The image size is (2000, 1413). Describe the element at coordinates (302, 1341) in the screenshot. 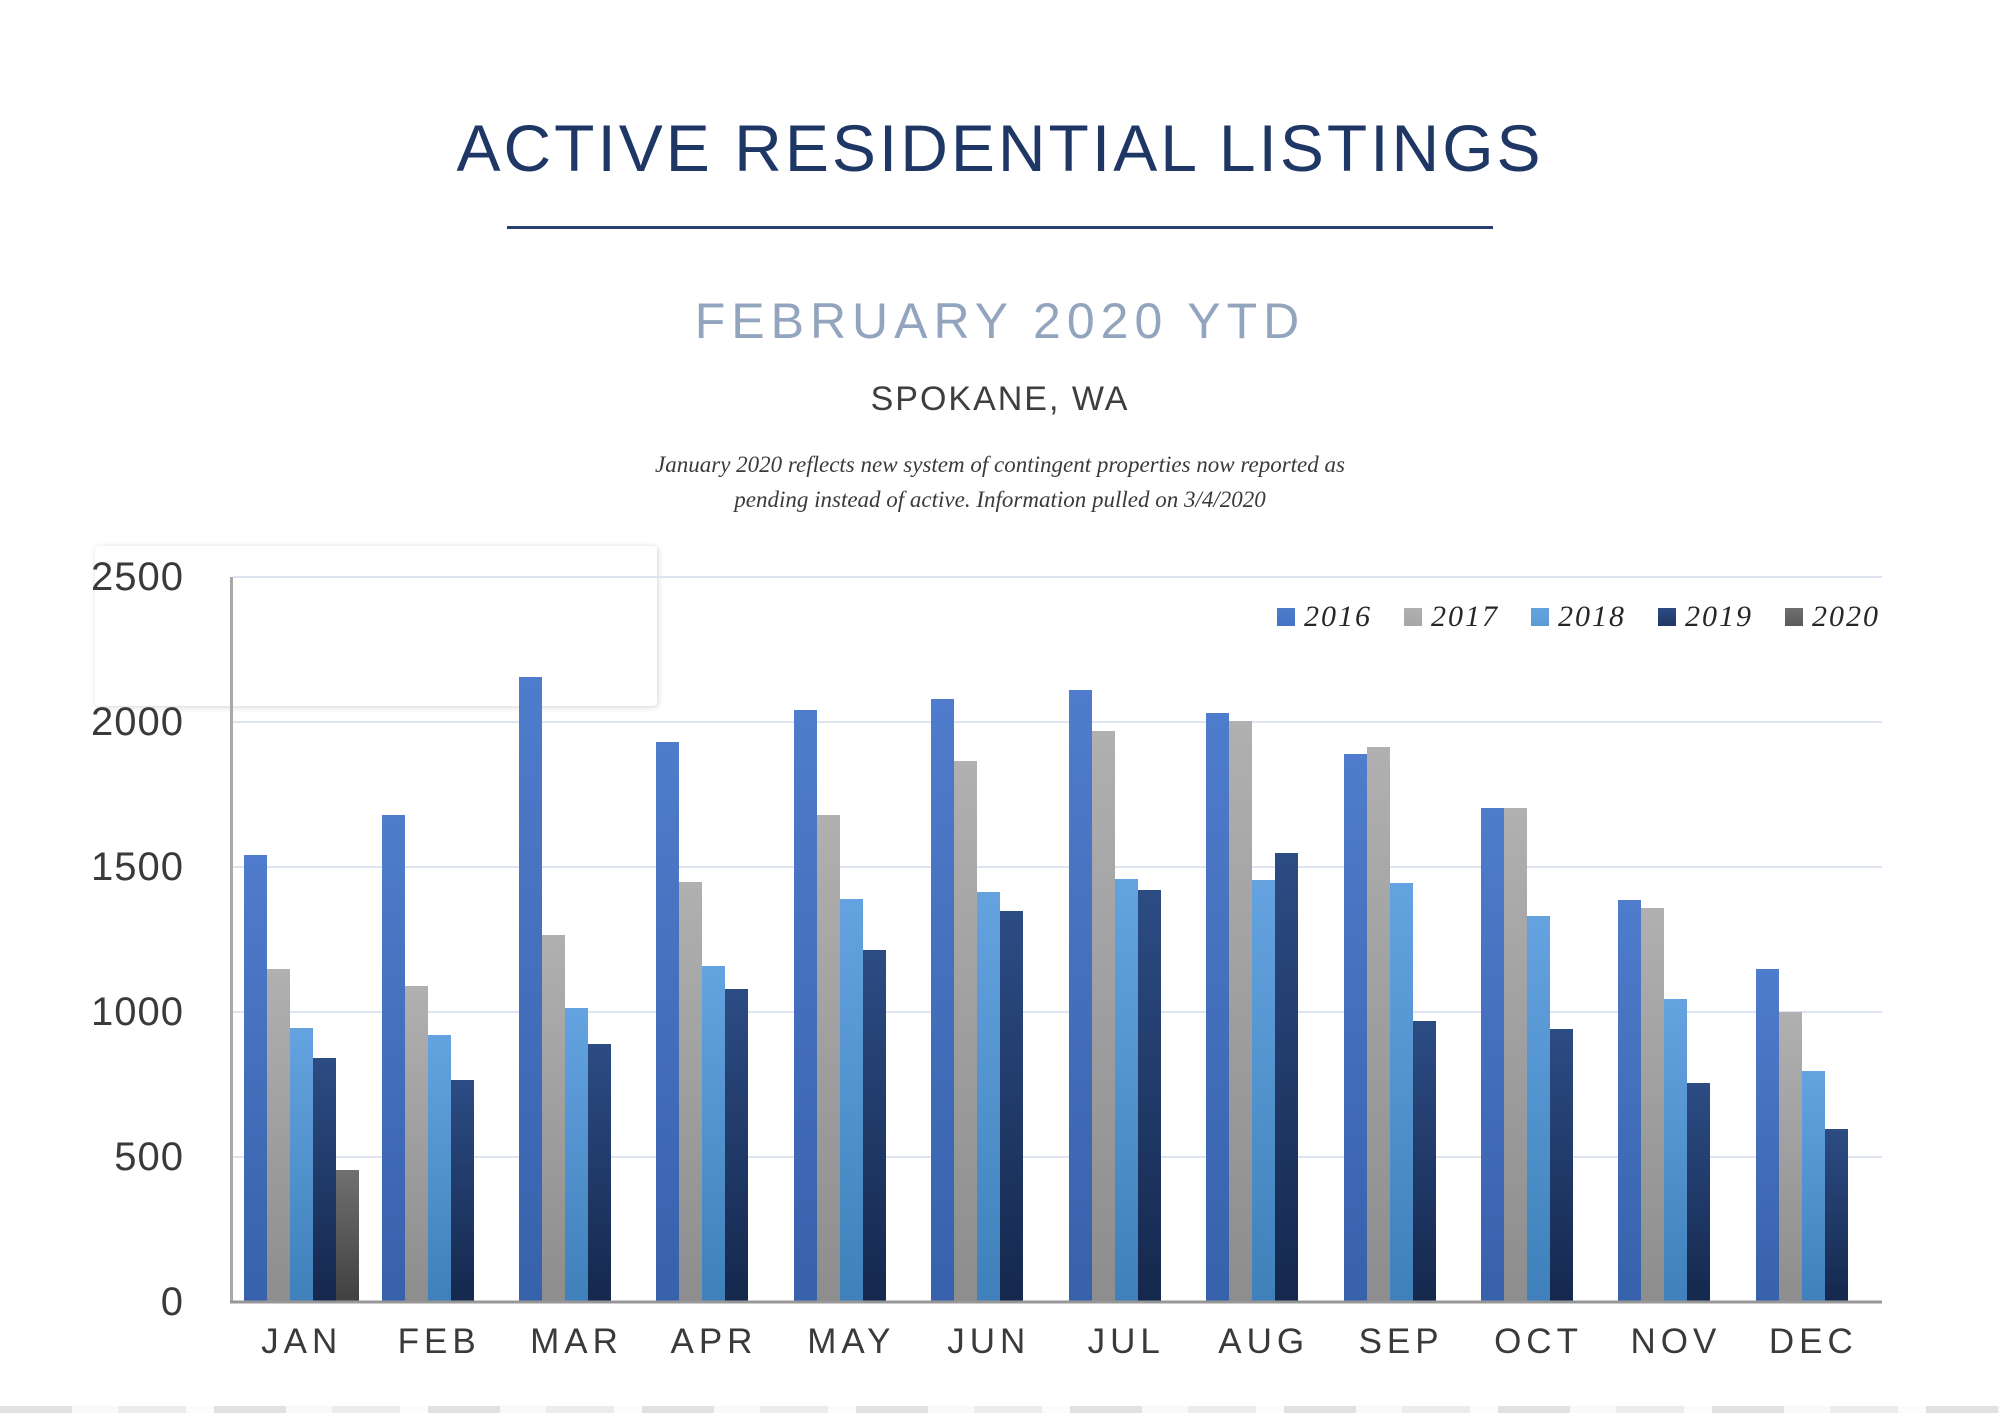

I see `x-label-jan: JAN` at that location.